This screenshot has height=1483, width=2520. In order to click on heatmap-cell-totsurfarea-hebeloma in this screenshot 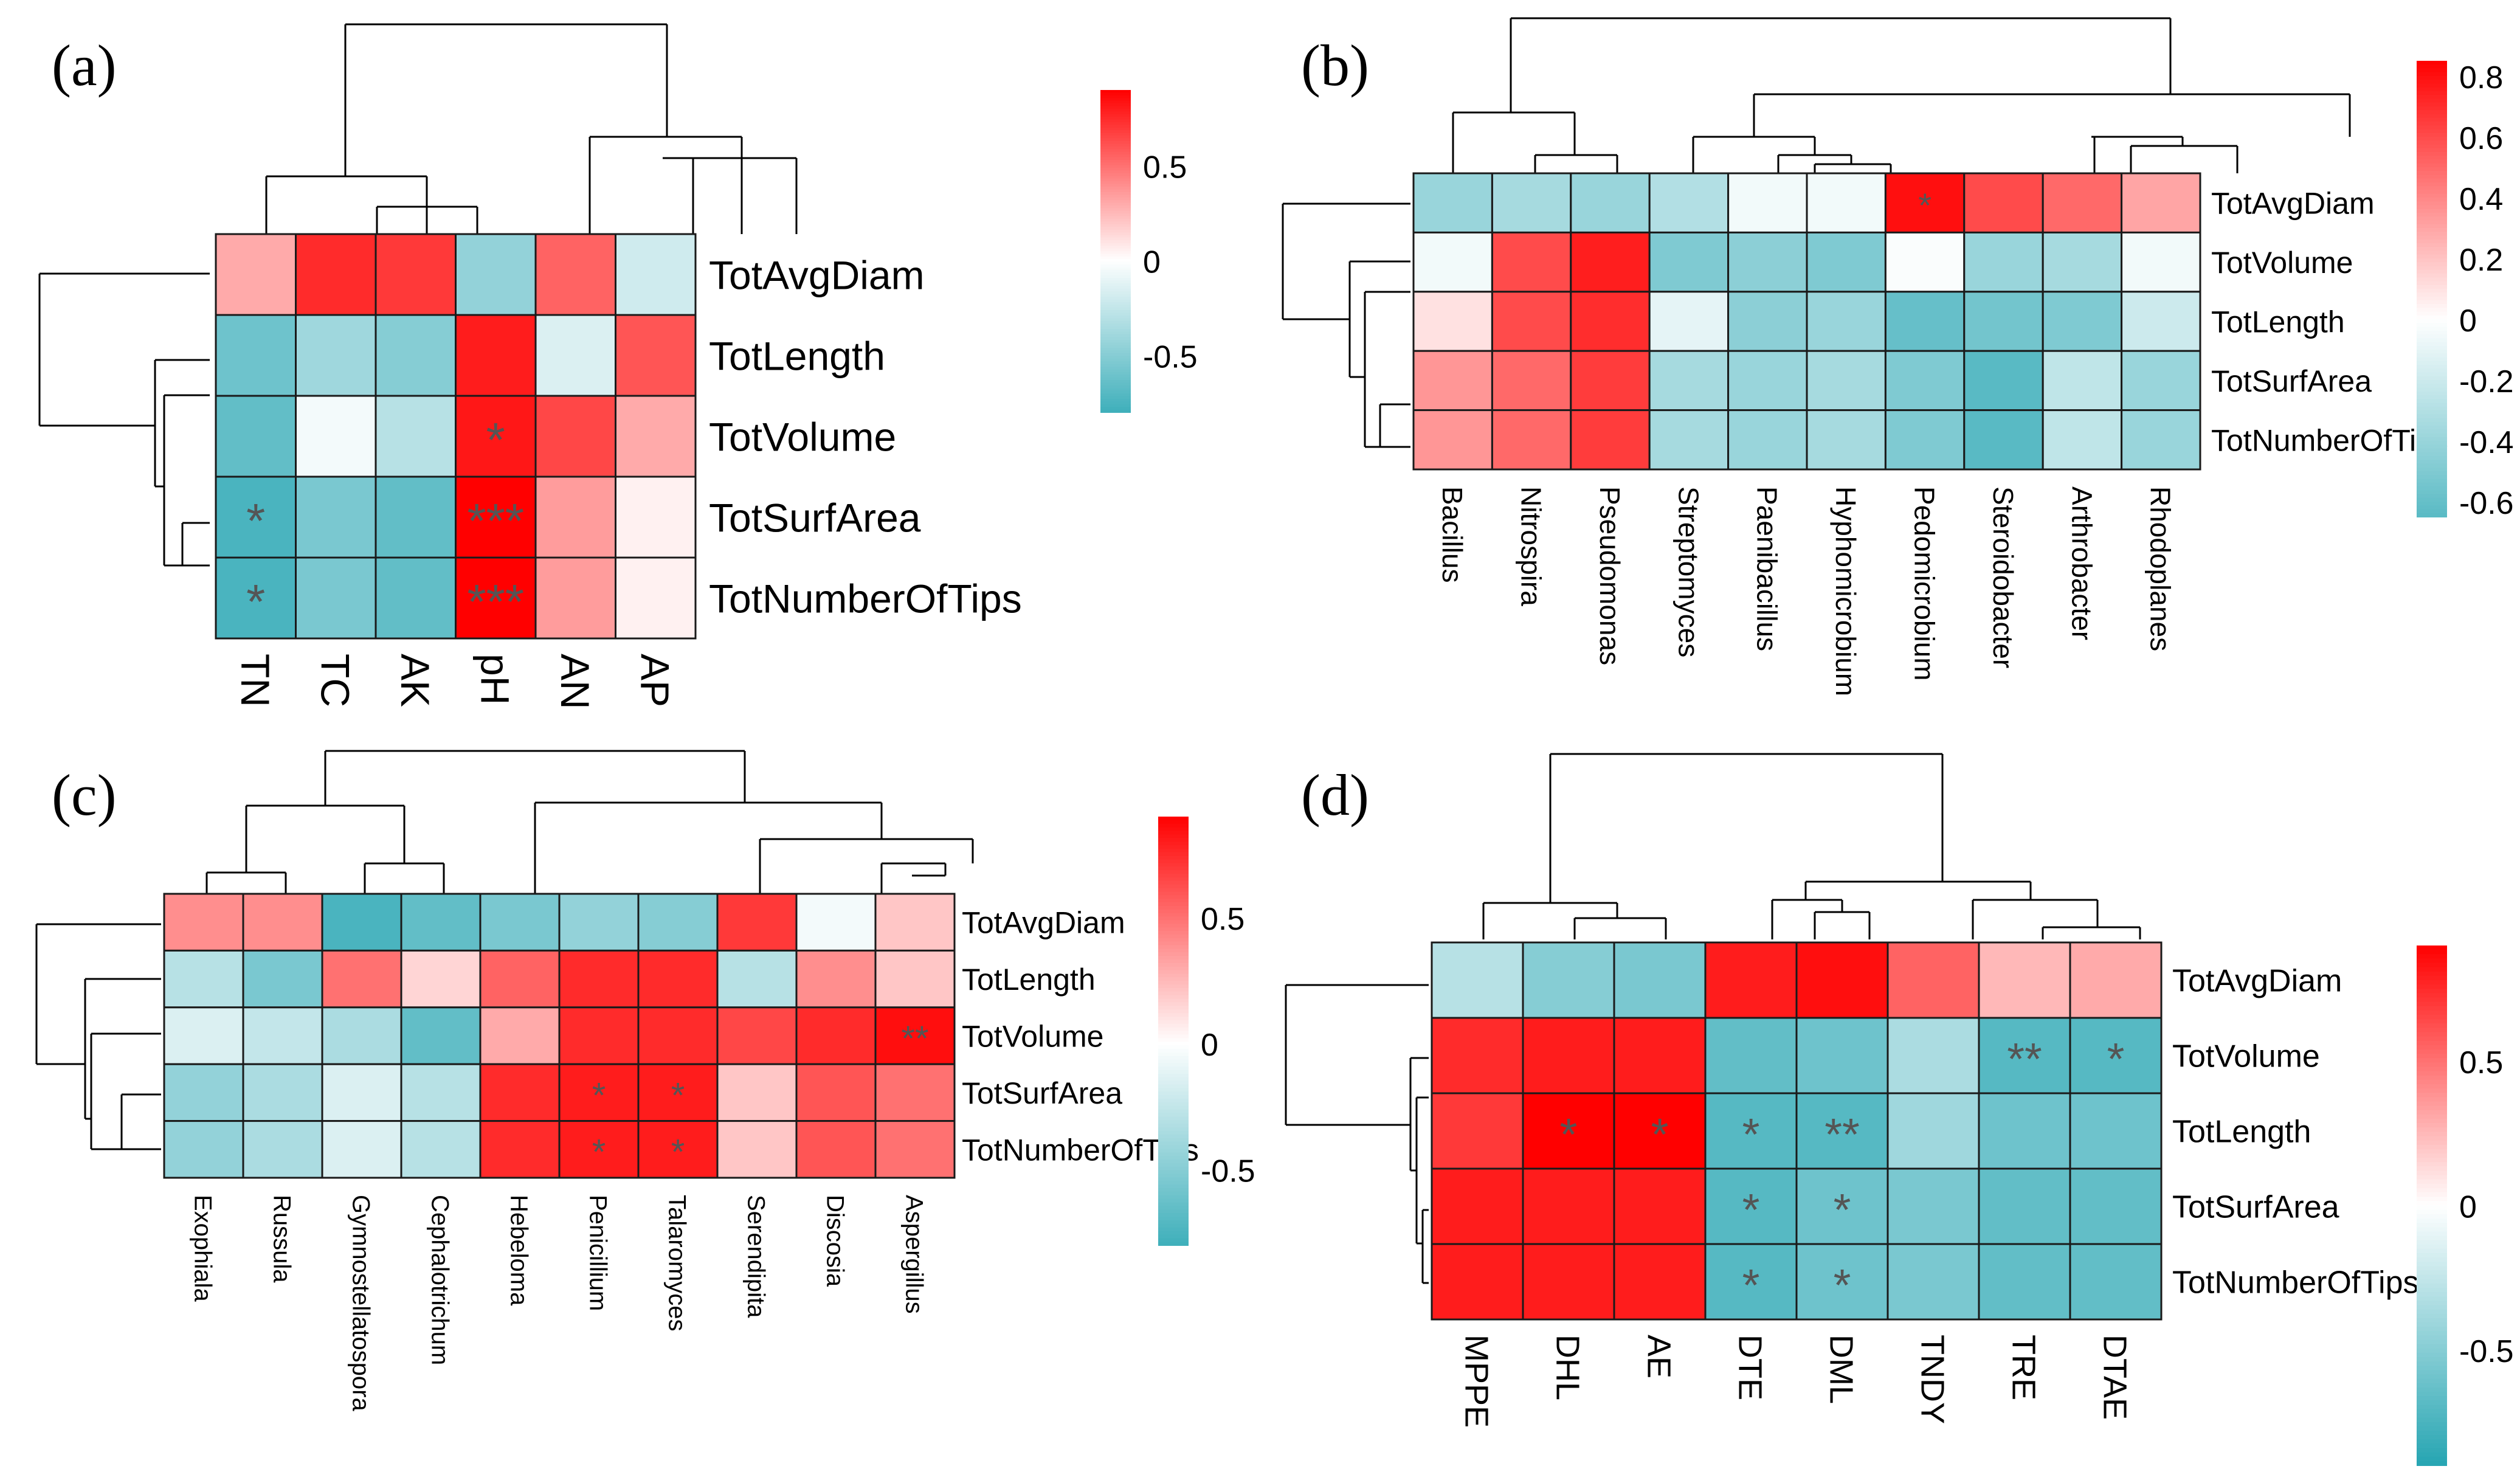, I will do `click(520, 1092)`.